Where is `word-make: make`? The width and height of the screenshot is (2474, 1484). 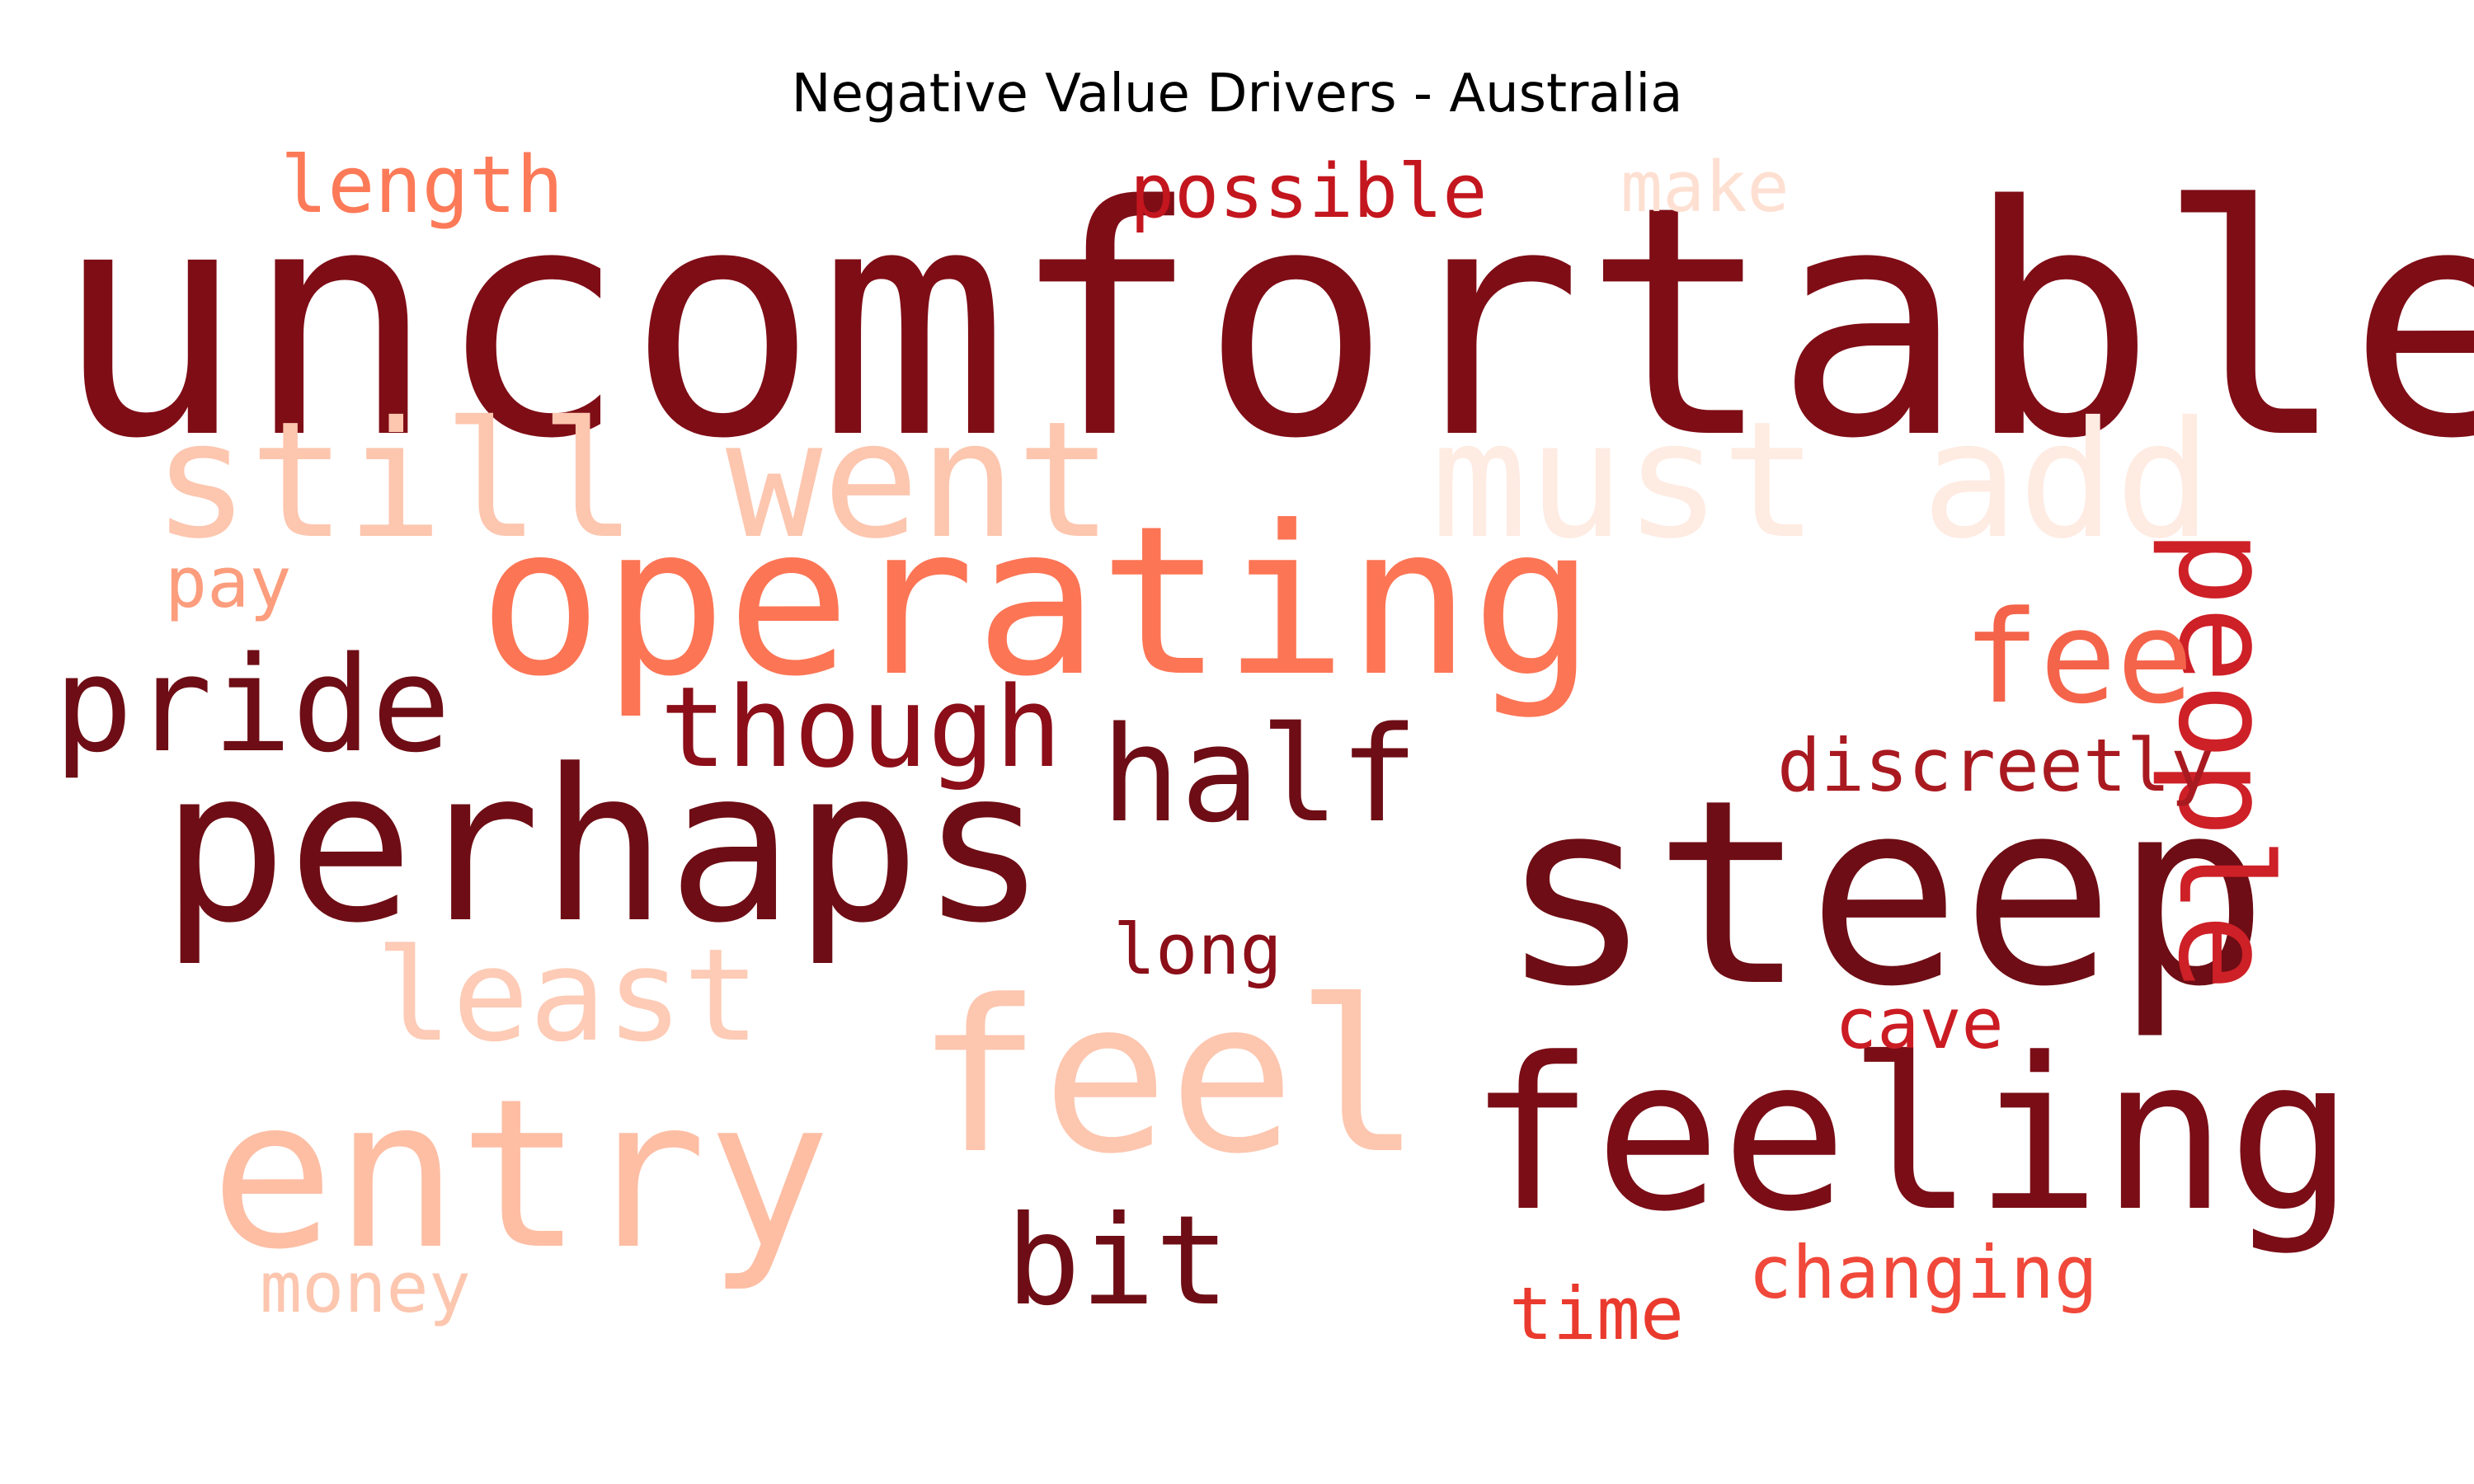
word-make: make is located at coordinates (1705, 187).